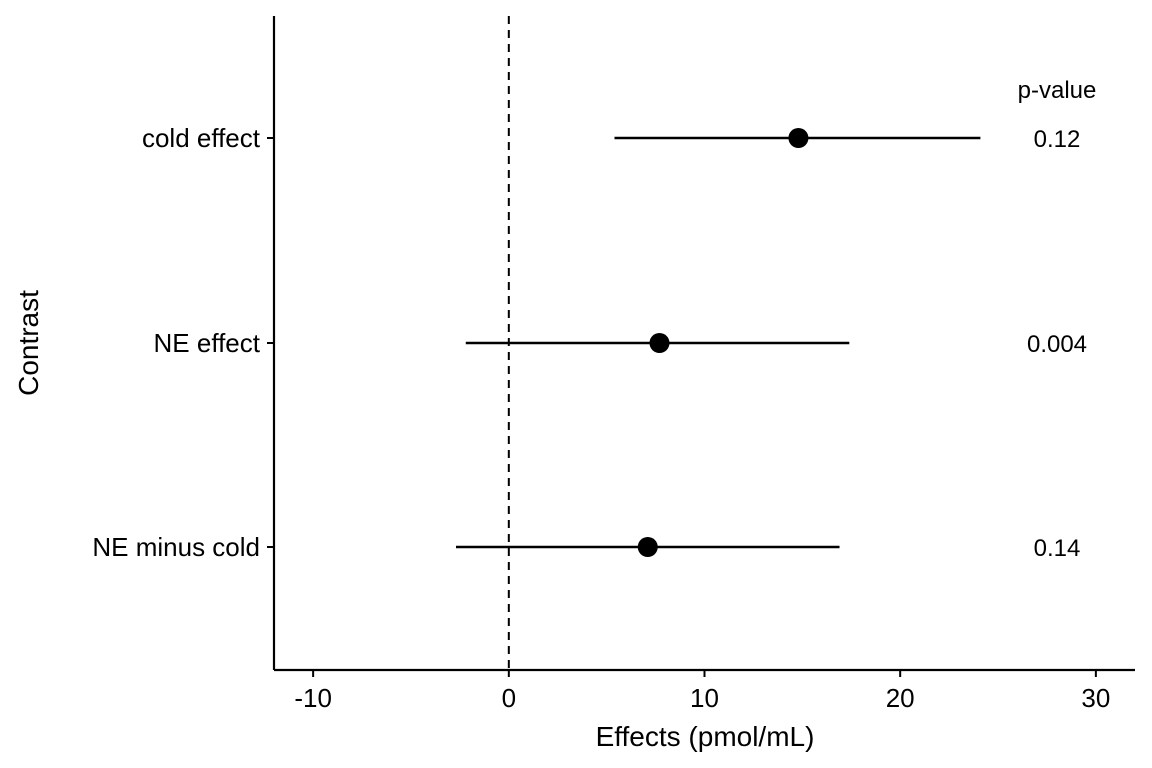 This screenshot has width=1152, height=768. I want to click on x-tick-label: 0, so click(509, 698).